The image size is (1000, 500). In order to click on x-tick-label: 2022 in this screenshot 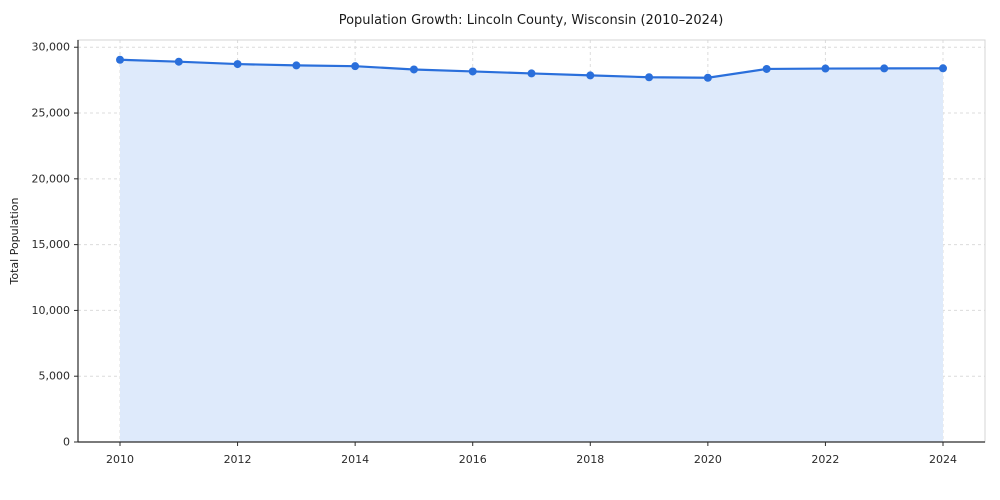, I will do `click(825, 459)`.